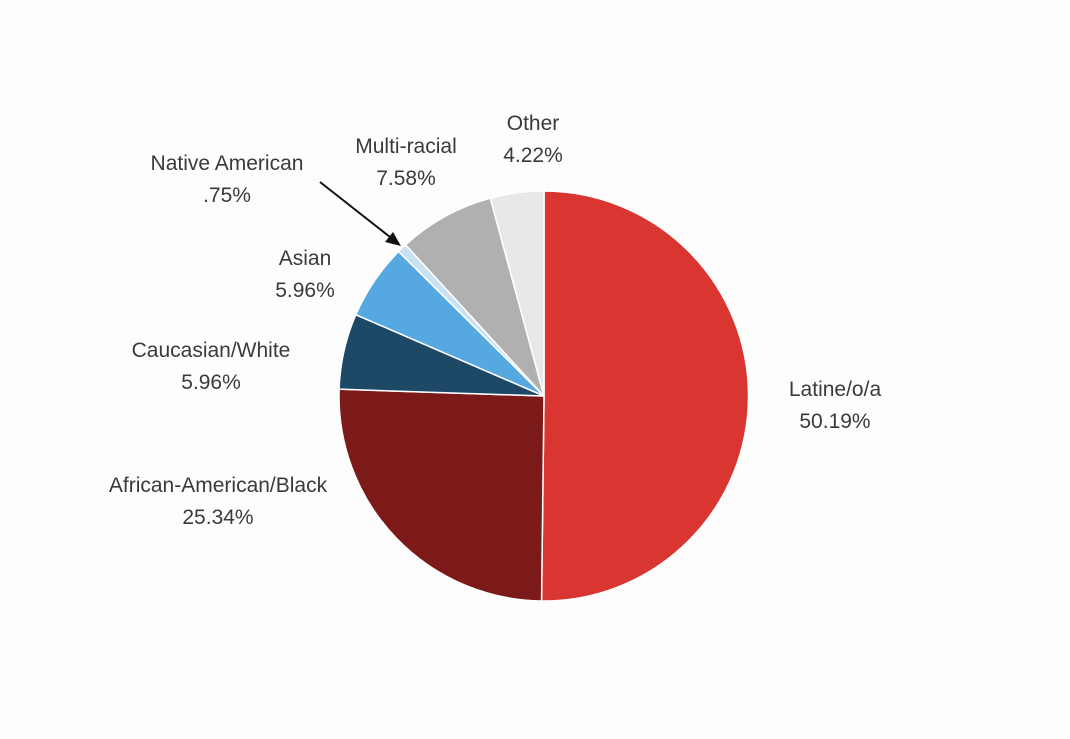 This screenshot has height=739, width=1070. What do you see at coordinates (355, 209) in the screenshot?
I see `native-american-leader-line` at bounding box center [355, 209].